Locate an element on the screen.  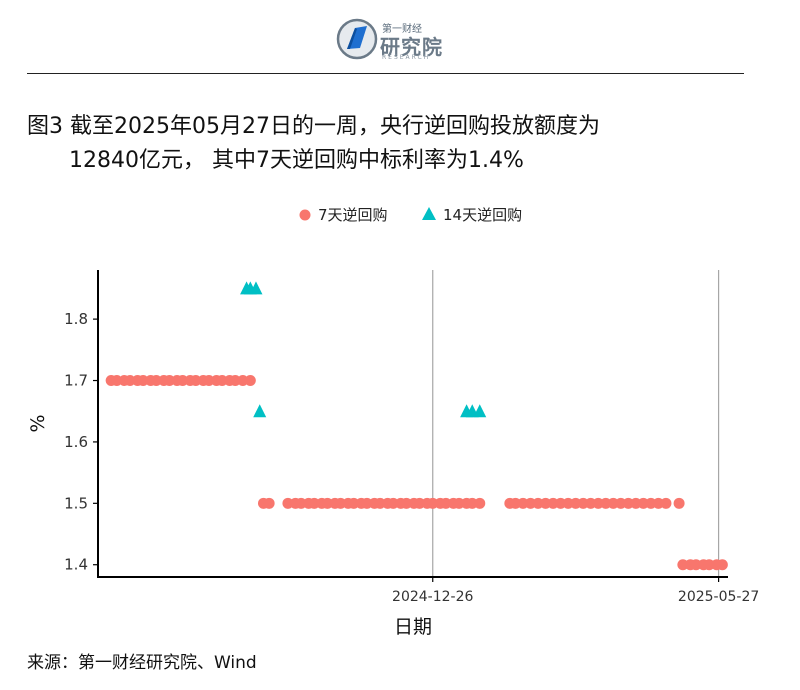
brand-logo: 第一财经 研究院 RESEARCH is located at coordinates (391, 40).